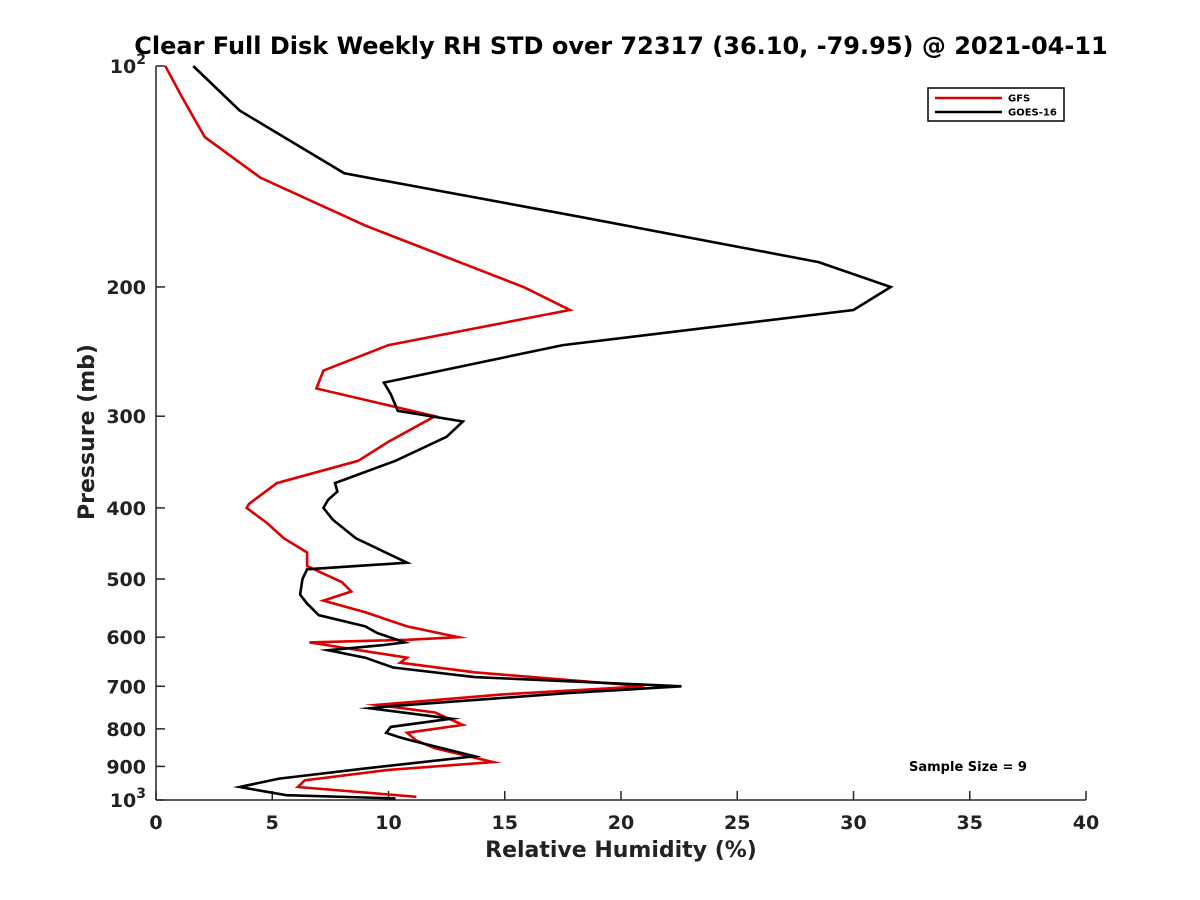 This screenshot has width=1200, height=900. Describe the element at coordinates (126, 580) in the screenshot. I see `y-tick-label: 500` at that location.